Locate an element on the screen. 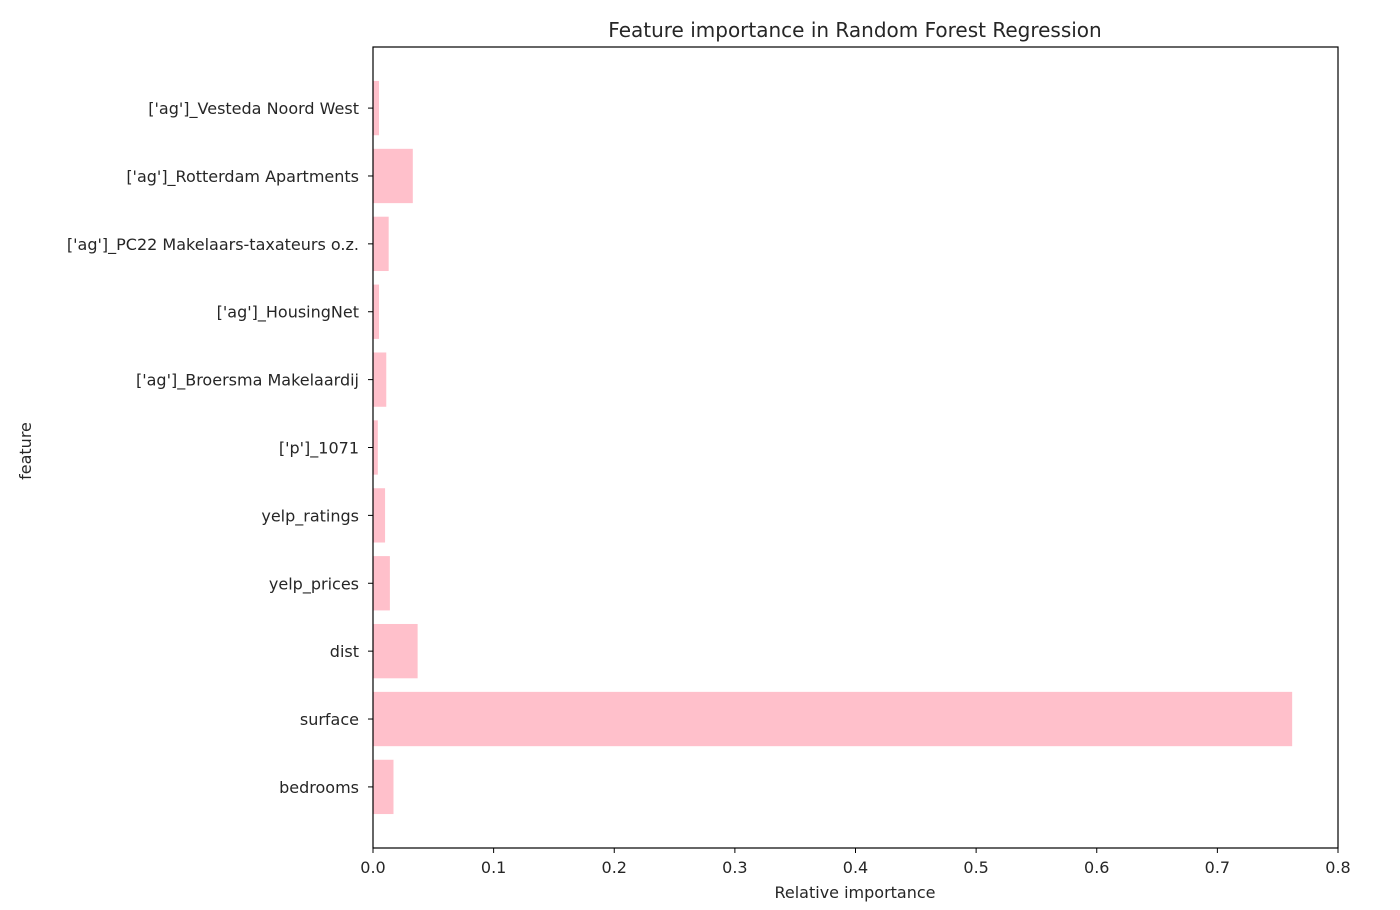 This screenshot has width=1400, height=910. y-tick-label: ['ag']_Vesteda Noord West is located at coordinates (253, 109).